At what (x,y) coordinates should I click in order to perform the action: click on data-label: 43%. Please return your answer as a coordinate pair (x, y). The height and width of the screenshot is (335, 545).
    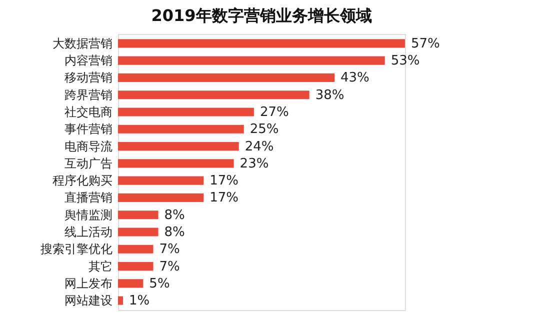
    Looking at the image, I should click on (355, 78).